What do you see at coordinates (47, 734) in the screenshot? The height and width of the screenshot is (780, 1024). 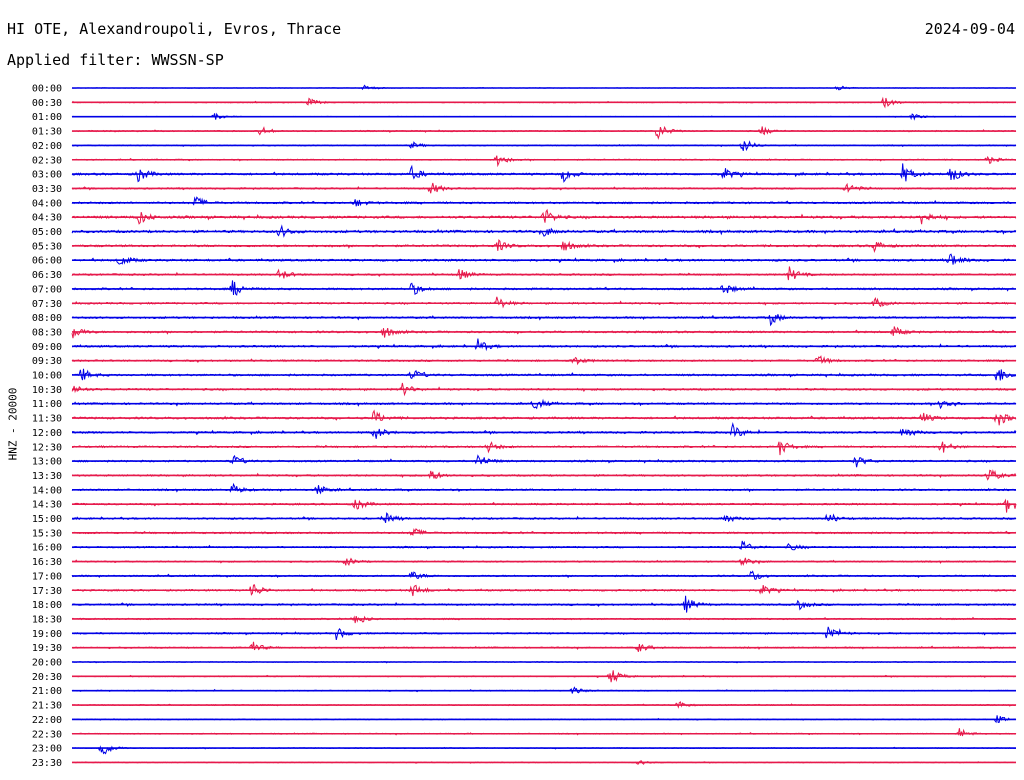 I see `row-time-label: 22:30` at bounding box center [47, 734].